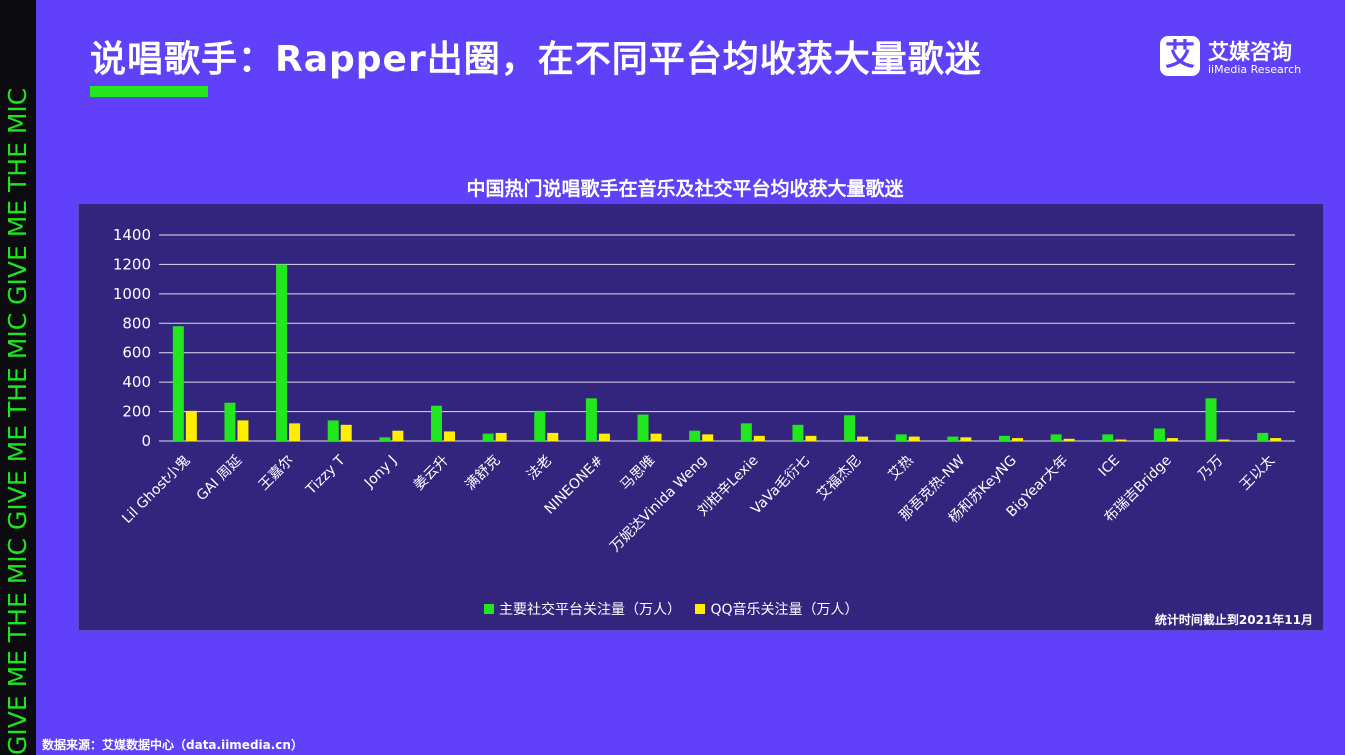 The height and width of the screenshot is (755, 1345). I want to click on x-tick-label: 法老, so click(539, 468).